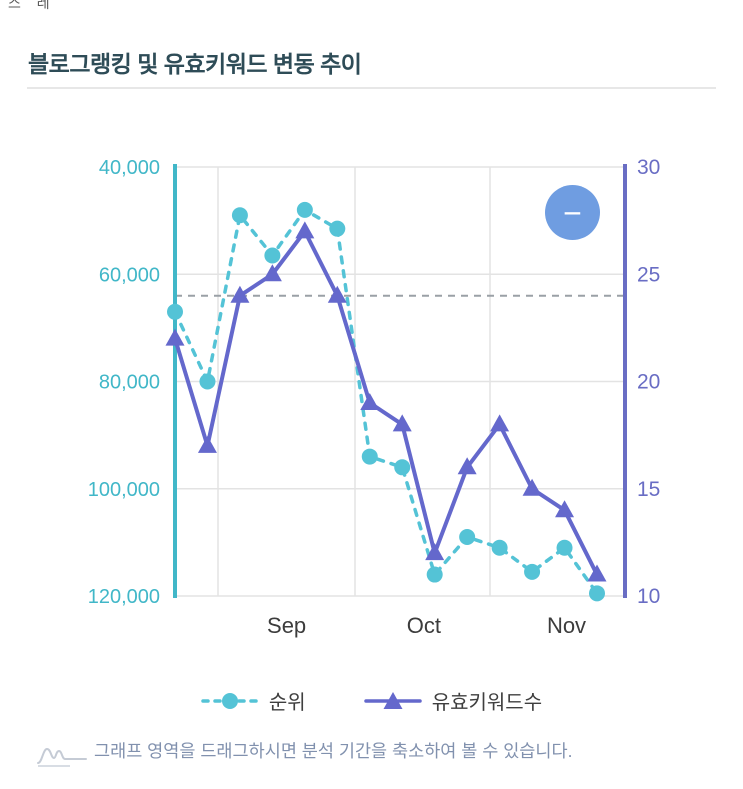 The height and width of the screenshot is (789, 743). Describe the element at coordinates (129, 168) in the screenshot. I see `svg-text: 40,000` at that location.